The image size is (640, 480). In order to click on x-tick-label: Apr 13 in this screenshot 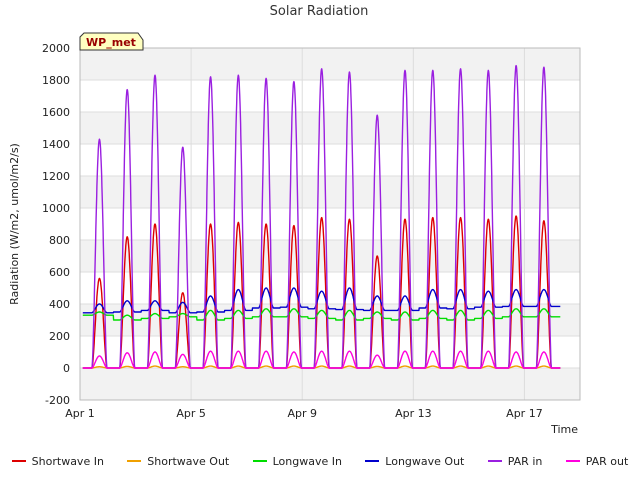, I will do `click(413, 413)`.